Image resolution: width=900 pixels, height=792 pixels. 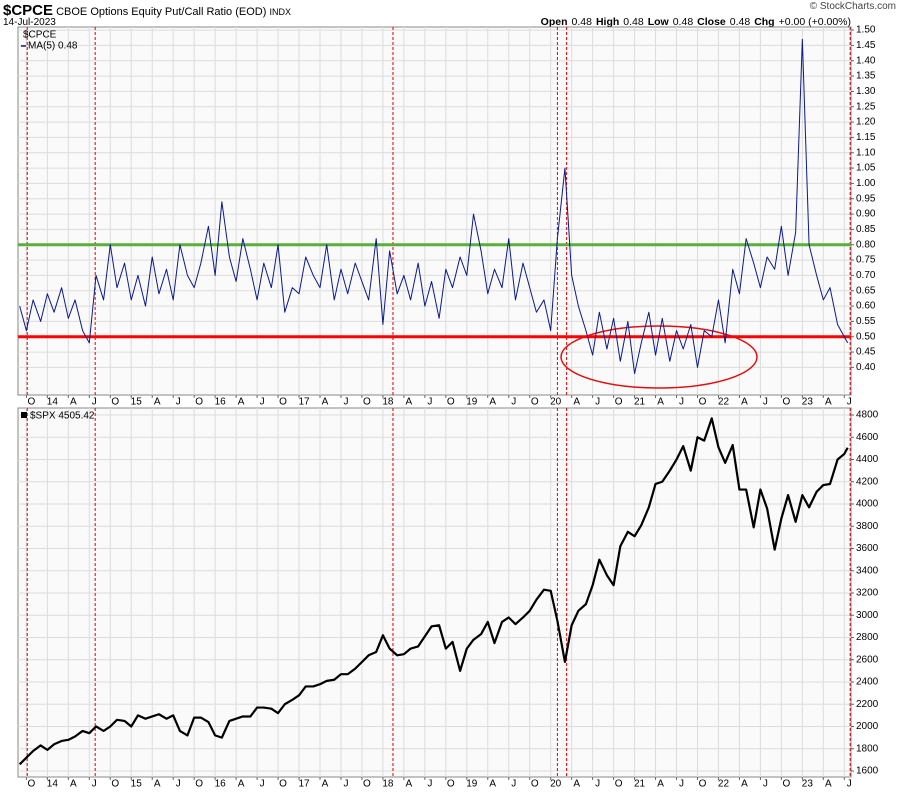 What do you see at coordinates (29, 22) in the screenshot?
I see `date: 14-Jul-2023` at bounding box center [29, 22].